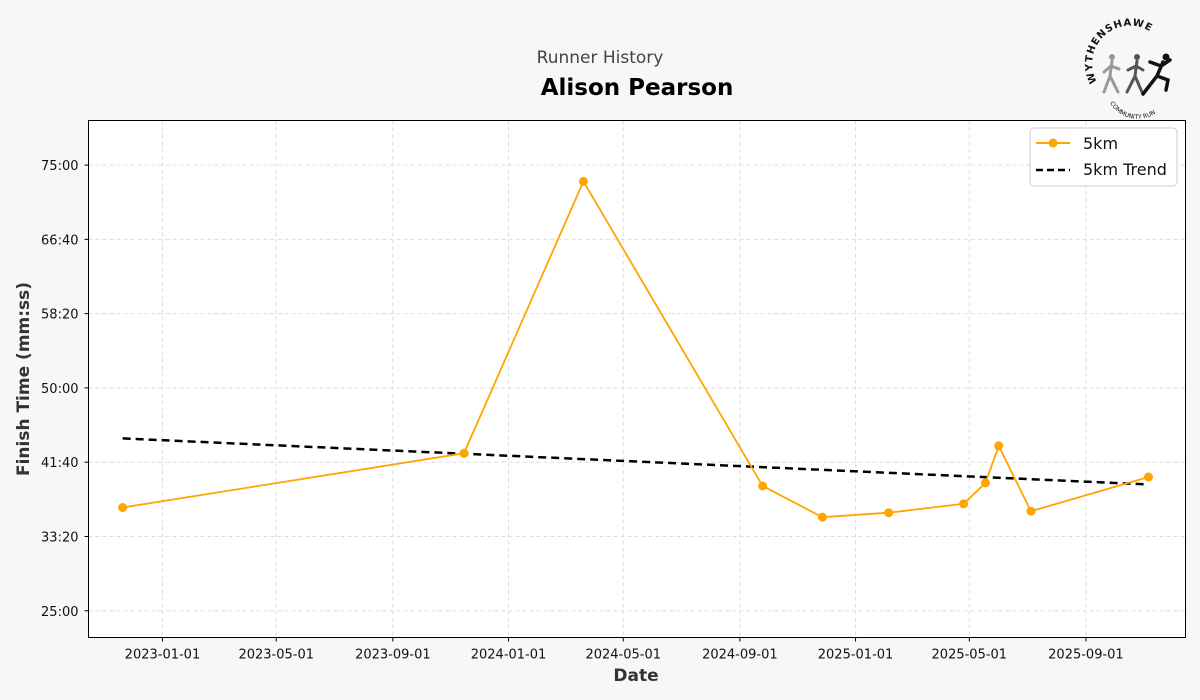  I want to click on y-axis-ticks: 25:00 33:20 41:40 50:00 58:20 66:40 75:00, so click(65, 389).